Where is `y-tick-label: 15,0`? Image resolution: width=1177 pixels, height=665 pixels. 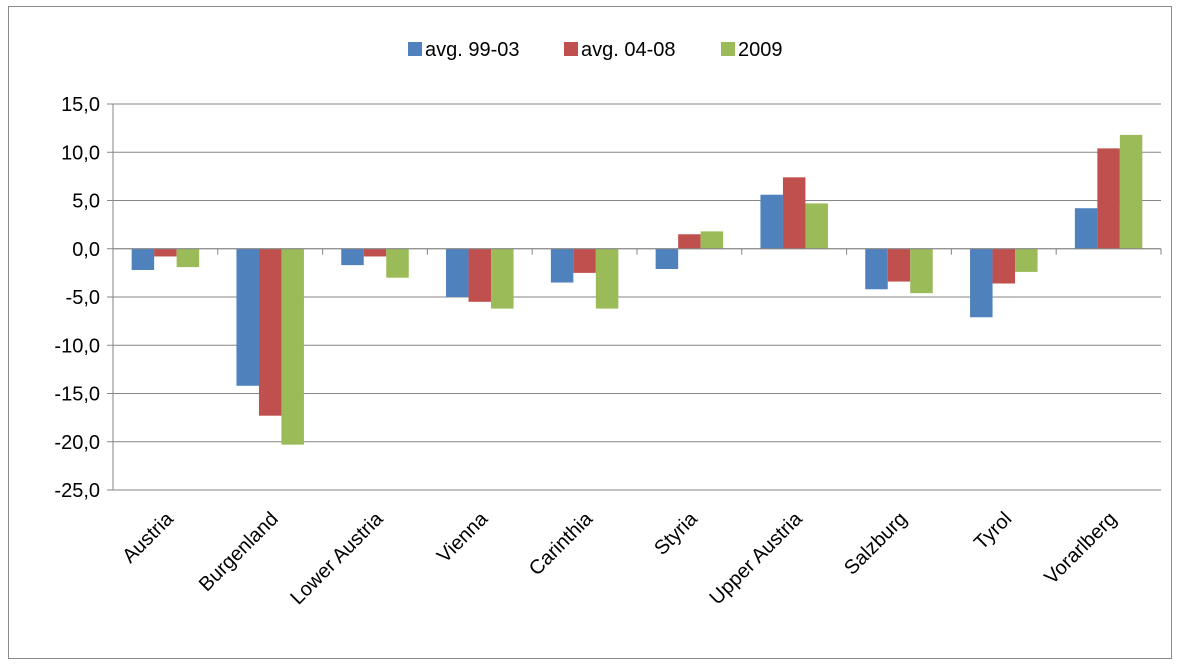
y-tick-label: 15,0 is located at coordinates (80, 105).